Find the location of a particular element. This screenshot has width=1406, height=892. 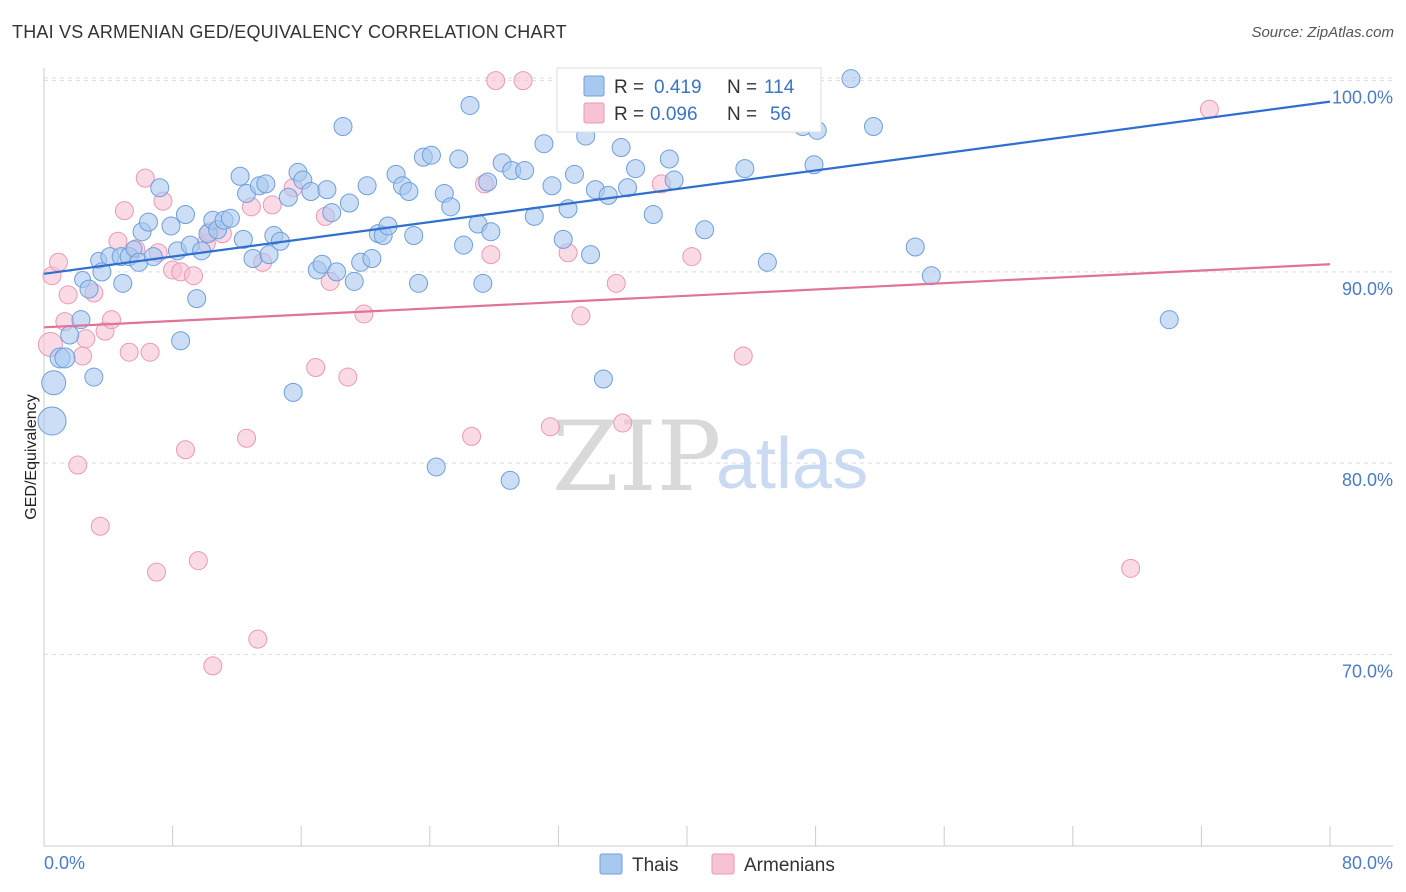

thais-n-label: N = is located at coordinates (742, 87).